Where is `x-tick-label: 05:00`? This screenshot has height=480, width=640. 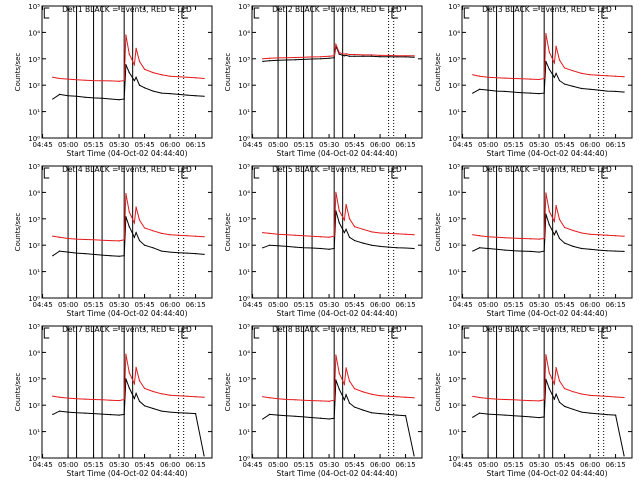
x-tick-label: 05:00 is located at coordinates (68, 145).